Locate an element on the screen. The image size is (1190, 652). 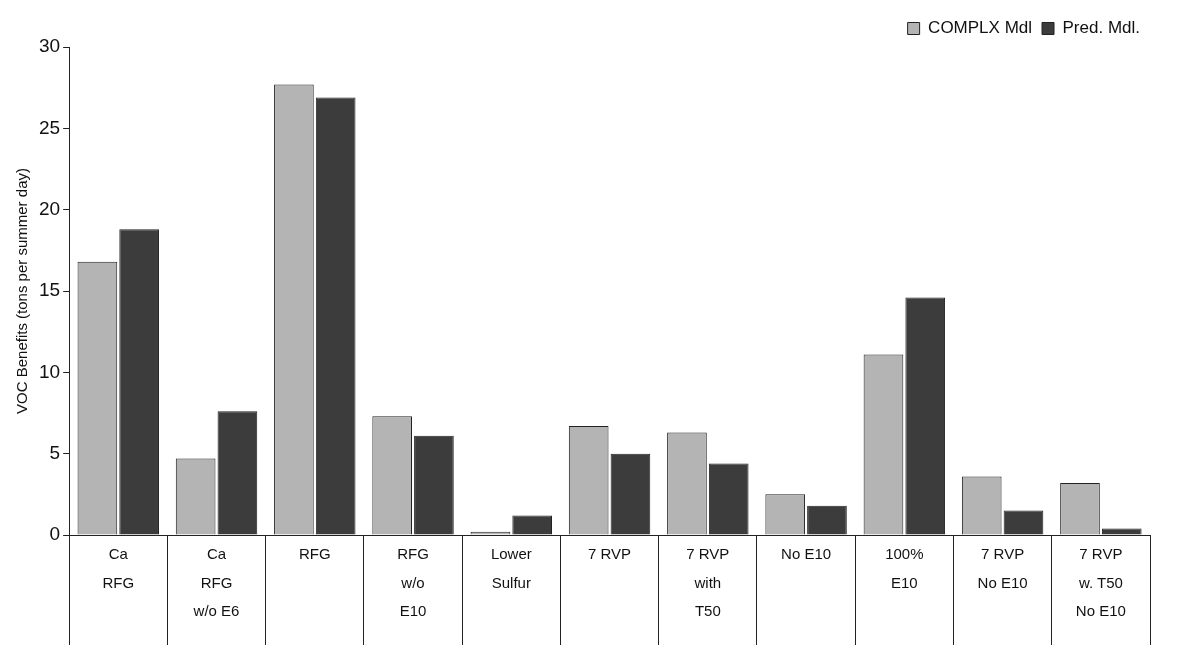
x-tick-label: Ca RFG is located at coordinates (118, 568).